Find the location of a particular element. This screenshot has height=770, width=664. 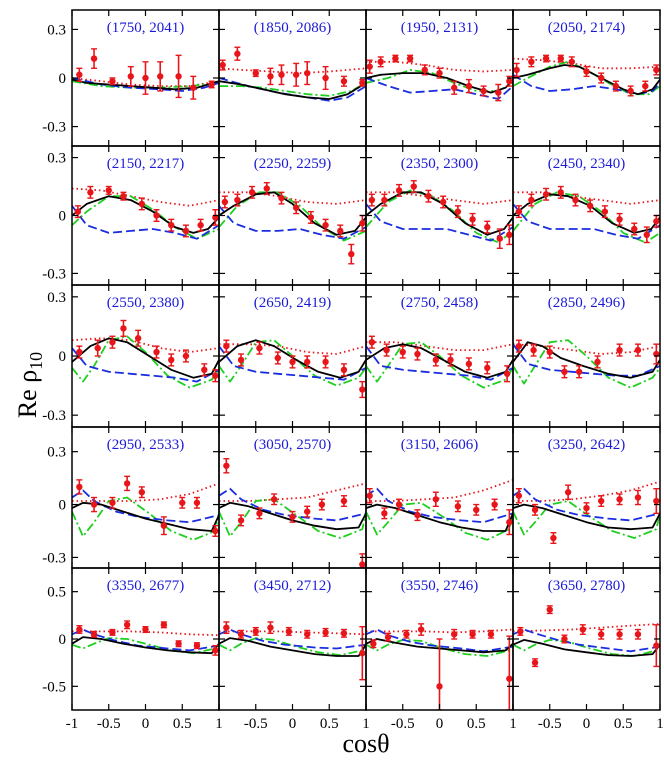

y-tick-label: 0 is located at coordinates (63, 357).